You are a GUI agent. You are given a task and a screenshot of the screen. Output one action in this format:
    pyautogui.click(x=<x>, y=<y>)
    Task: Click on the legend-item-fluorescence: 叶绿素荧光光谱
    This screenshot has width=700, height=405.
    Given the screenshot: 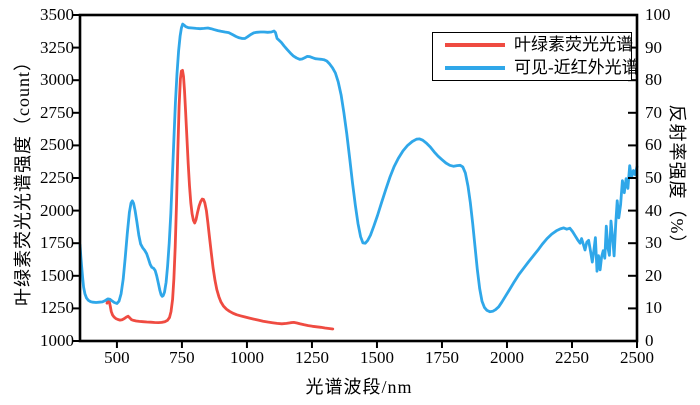 What is the action you would take?
    pyautogui.click(x=533, y=45)
    